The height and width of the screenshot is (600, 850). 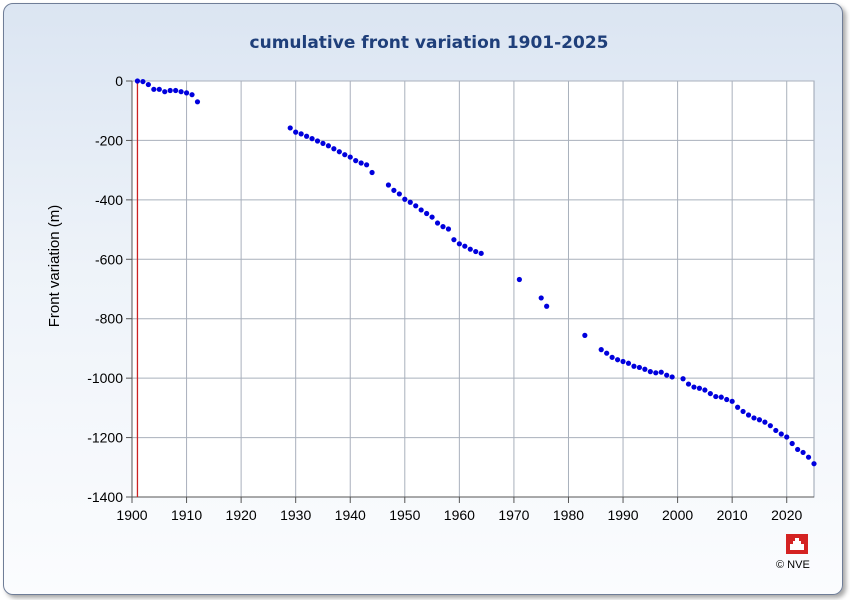 What do you see at coordinates (786, 515) in the screenshot?
I see `x-tick-label: 2020` at bounding box center [786, 515].